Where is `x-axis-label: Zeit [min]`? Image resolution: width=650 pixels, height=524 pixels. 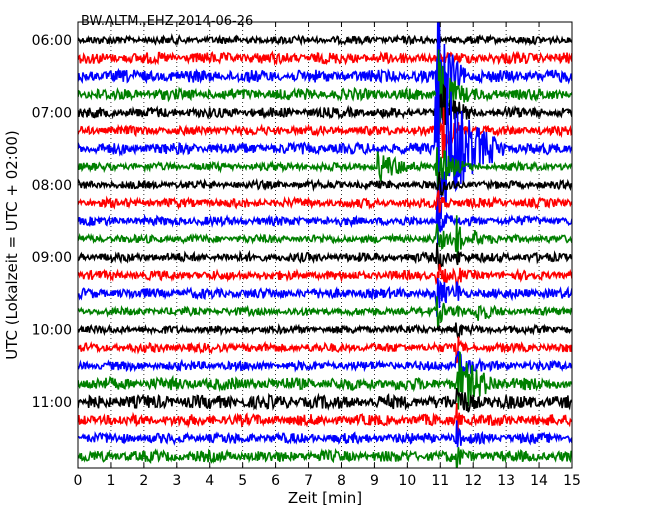
x-axis-label: Zeit [min] is located at coordinates (325, 498).